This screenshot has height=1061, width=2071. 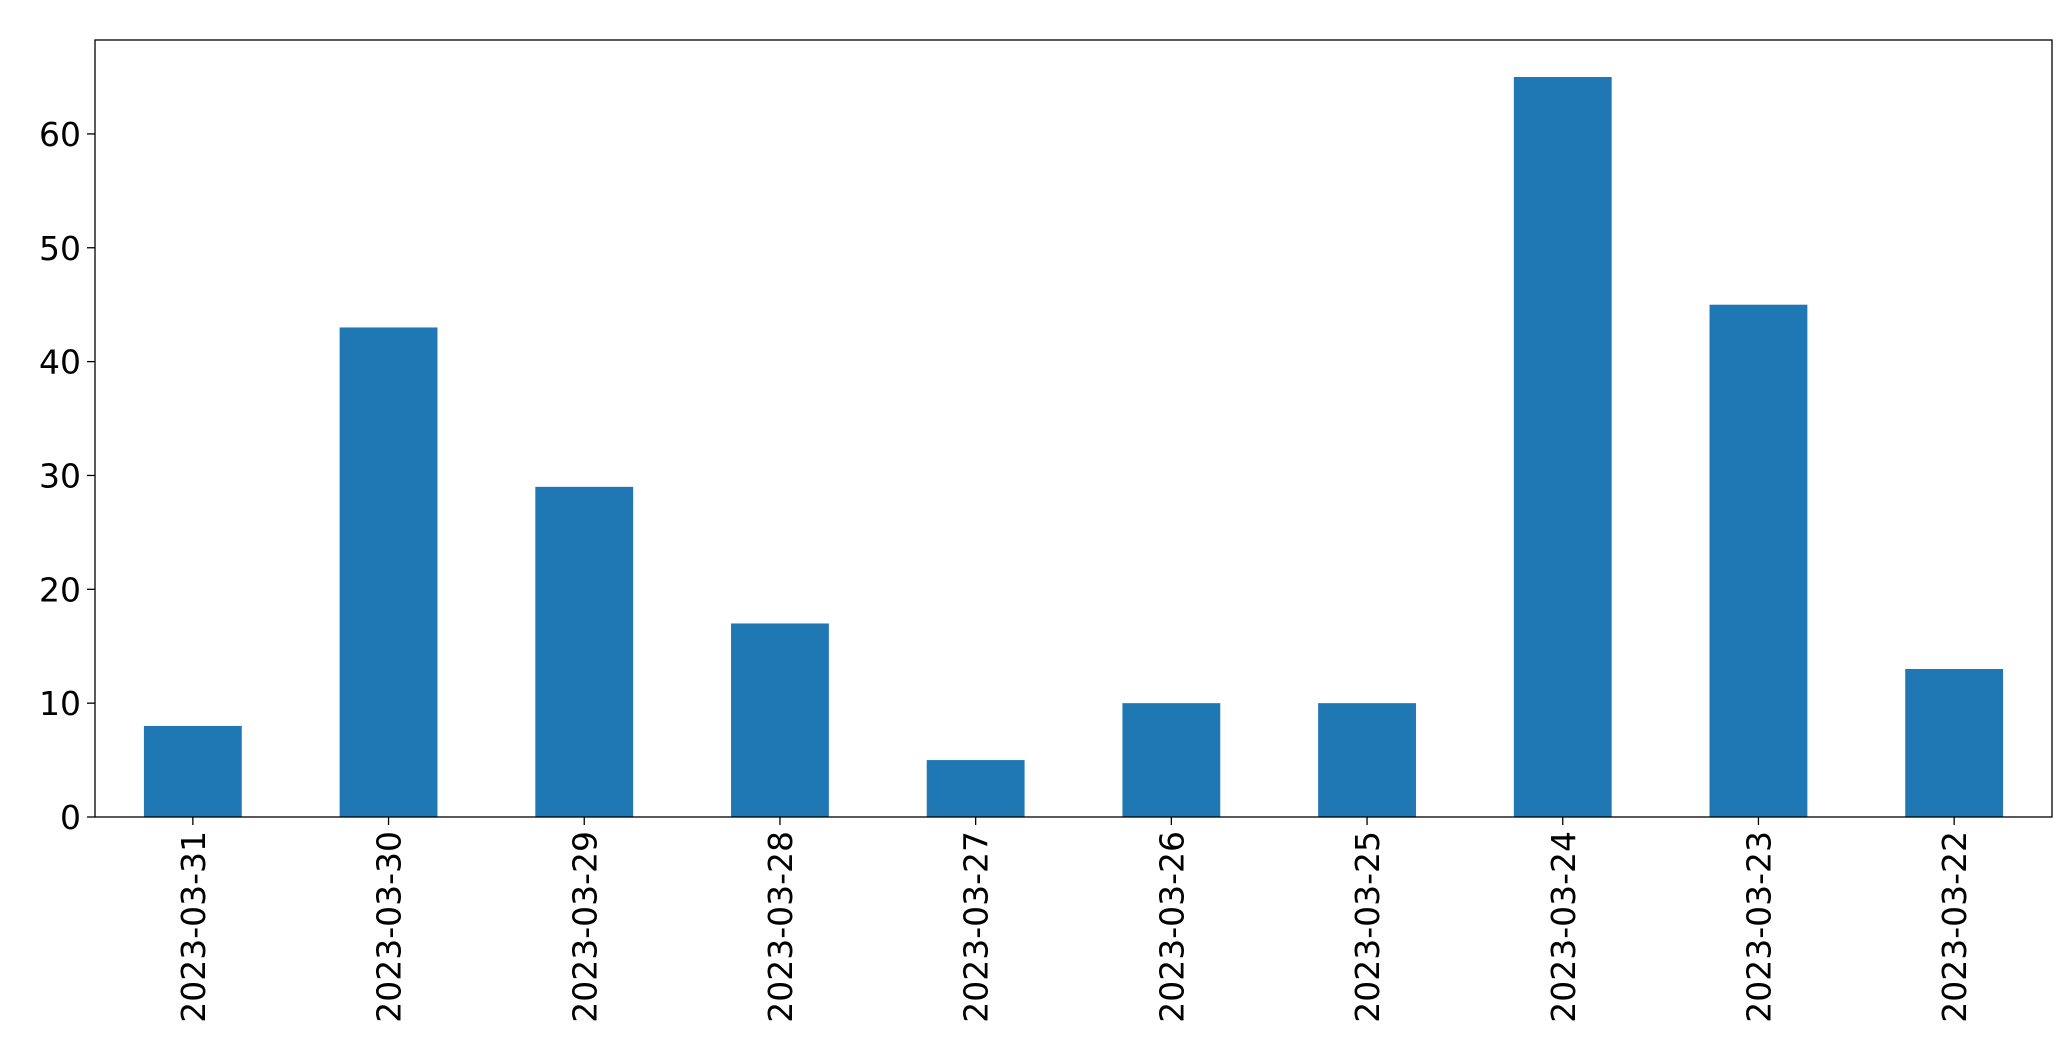 What do you see at coordinates (1954, 927) in the screenshot?
I see `x-tick-label: 2023-03-22` at bounding box center [1954, 927].